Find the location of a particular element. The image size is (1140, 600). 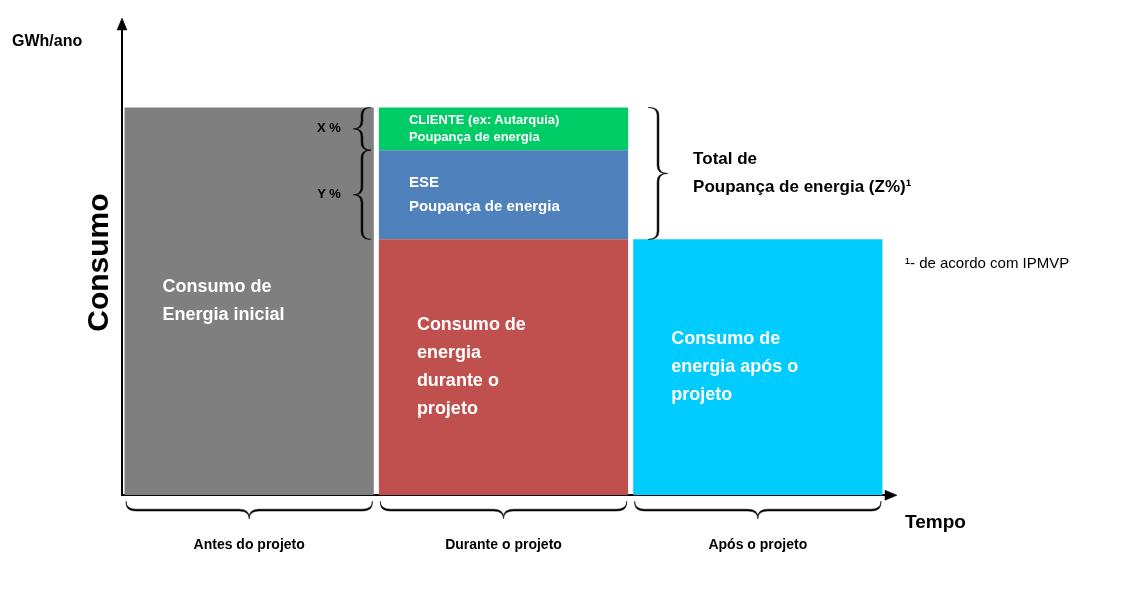

series-label: Consumo de energia após o projeto is located at coordinates (735, 366).